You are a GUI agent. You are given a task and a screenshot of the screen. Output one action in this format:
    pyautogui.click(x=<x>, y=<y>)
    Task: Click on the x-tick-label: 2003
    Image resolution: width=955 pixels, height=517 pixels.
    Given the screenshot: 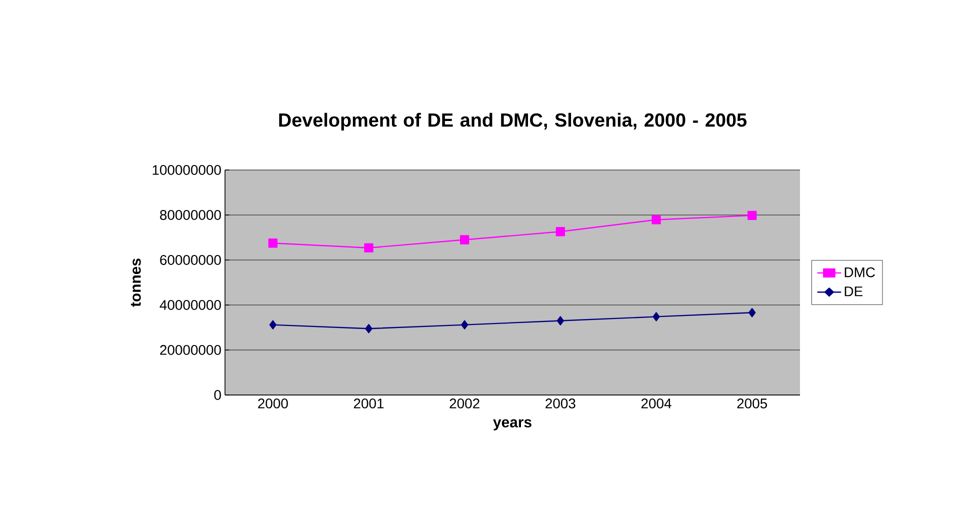 What is the action you would take?
    pyautogui.click(x=561, y=403)
    